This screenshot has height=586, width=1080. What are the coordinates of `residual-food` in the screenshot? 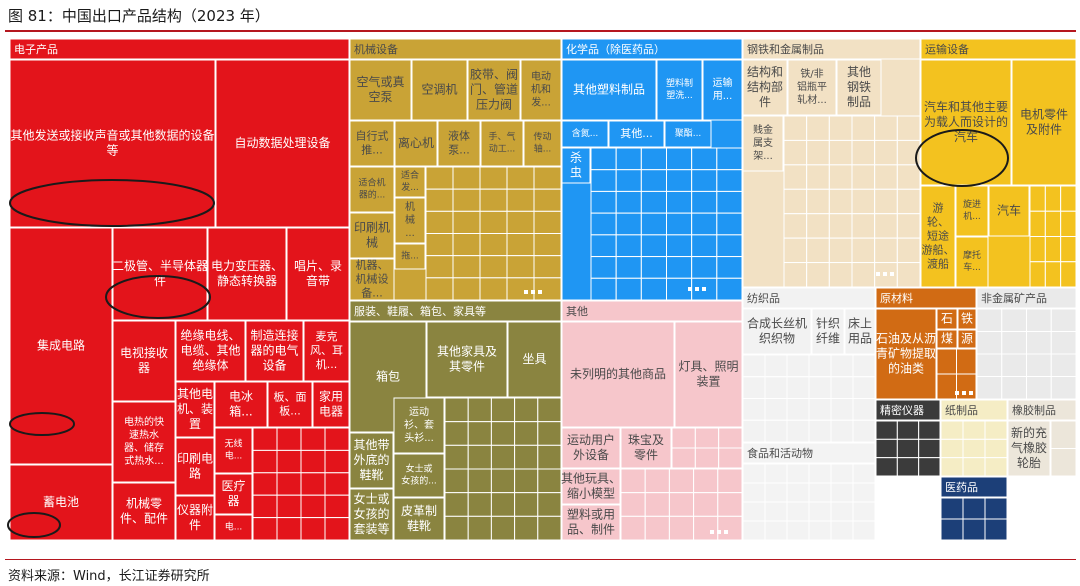 It's located at (809, 502).